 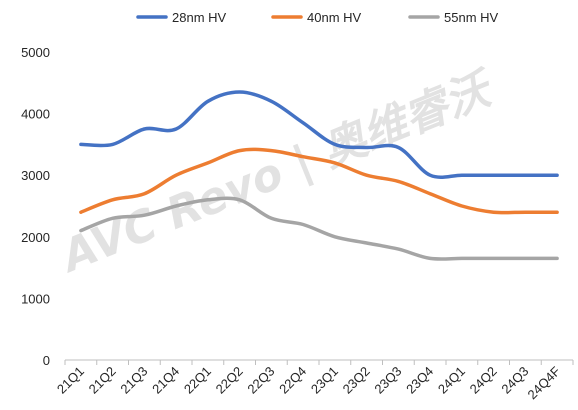 I want to click on x-tick-label: 23Q1, so click(x=324, y=380).